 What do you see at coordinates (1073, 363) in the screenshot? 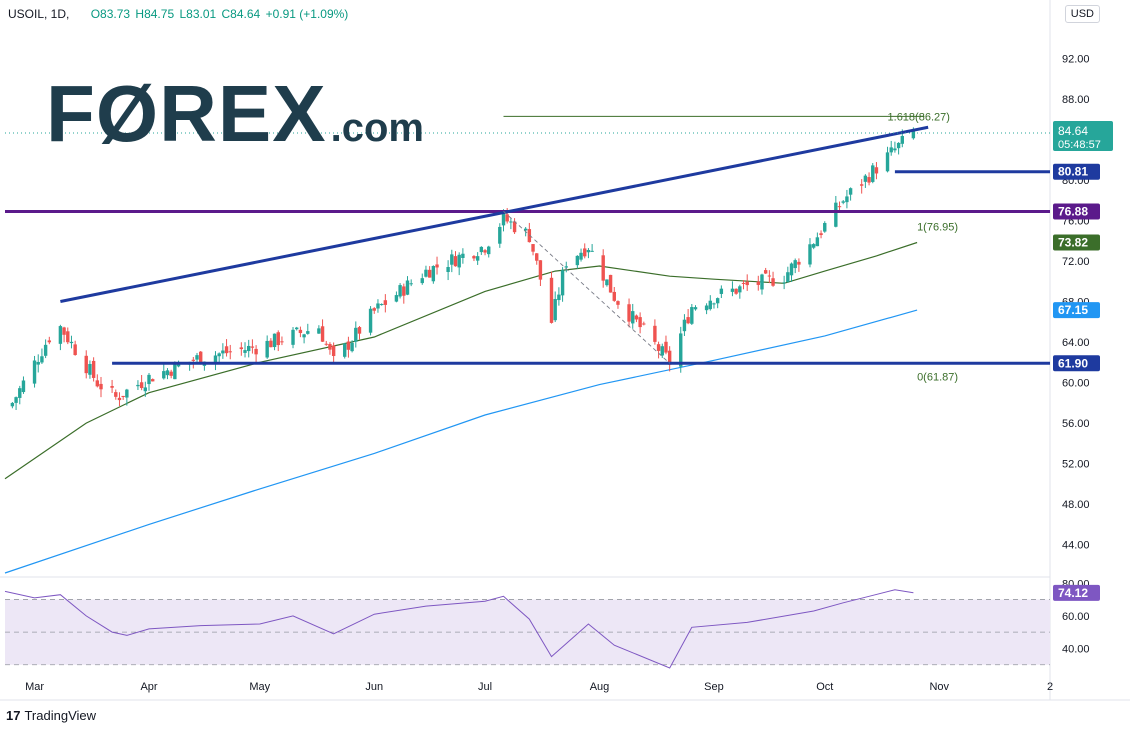
I see `price-label-text: 61.90` at bounding box center [1073, 363].